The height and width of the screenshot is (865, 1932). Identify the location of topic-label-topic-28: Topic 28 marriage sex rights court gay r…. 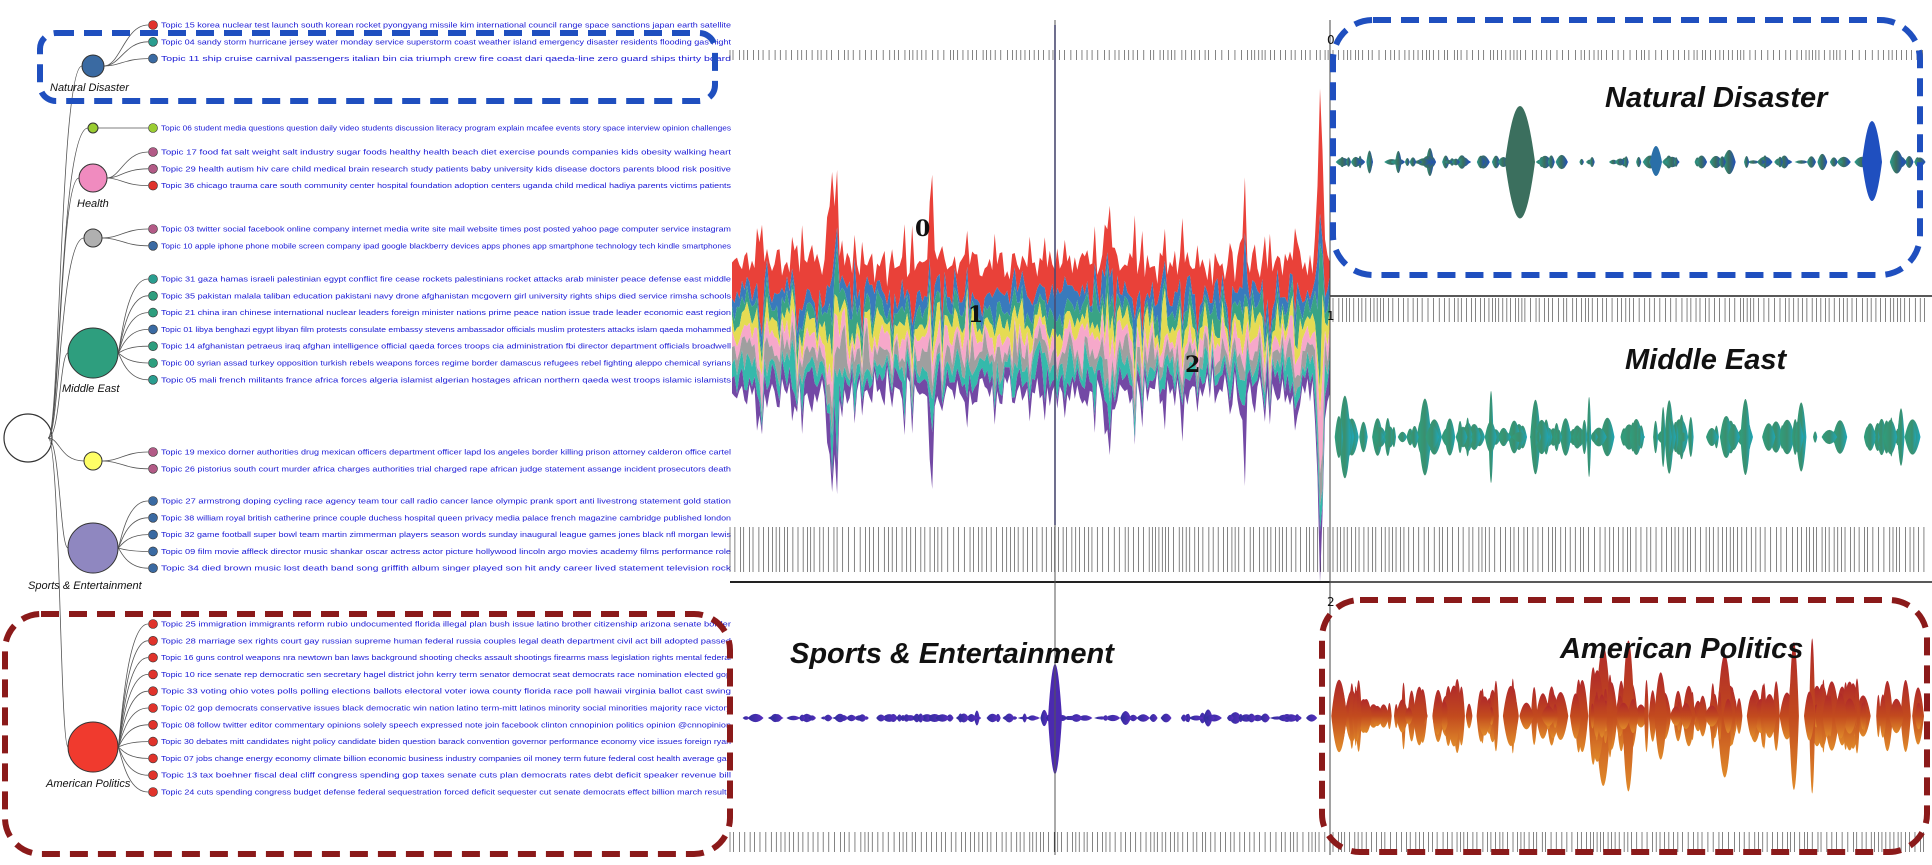
(446, 641).